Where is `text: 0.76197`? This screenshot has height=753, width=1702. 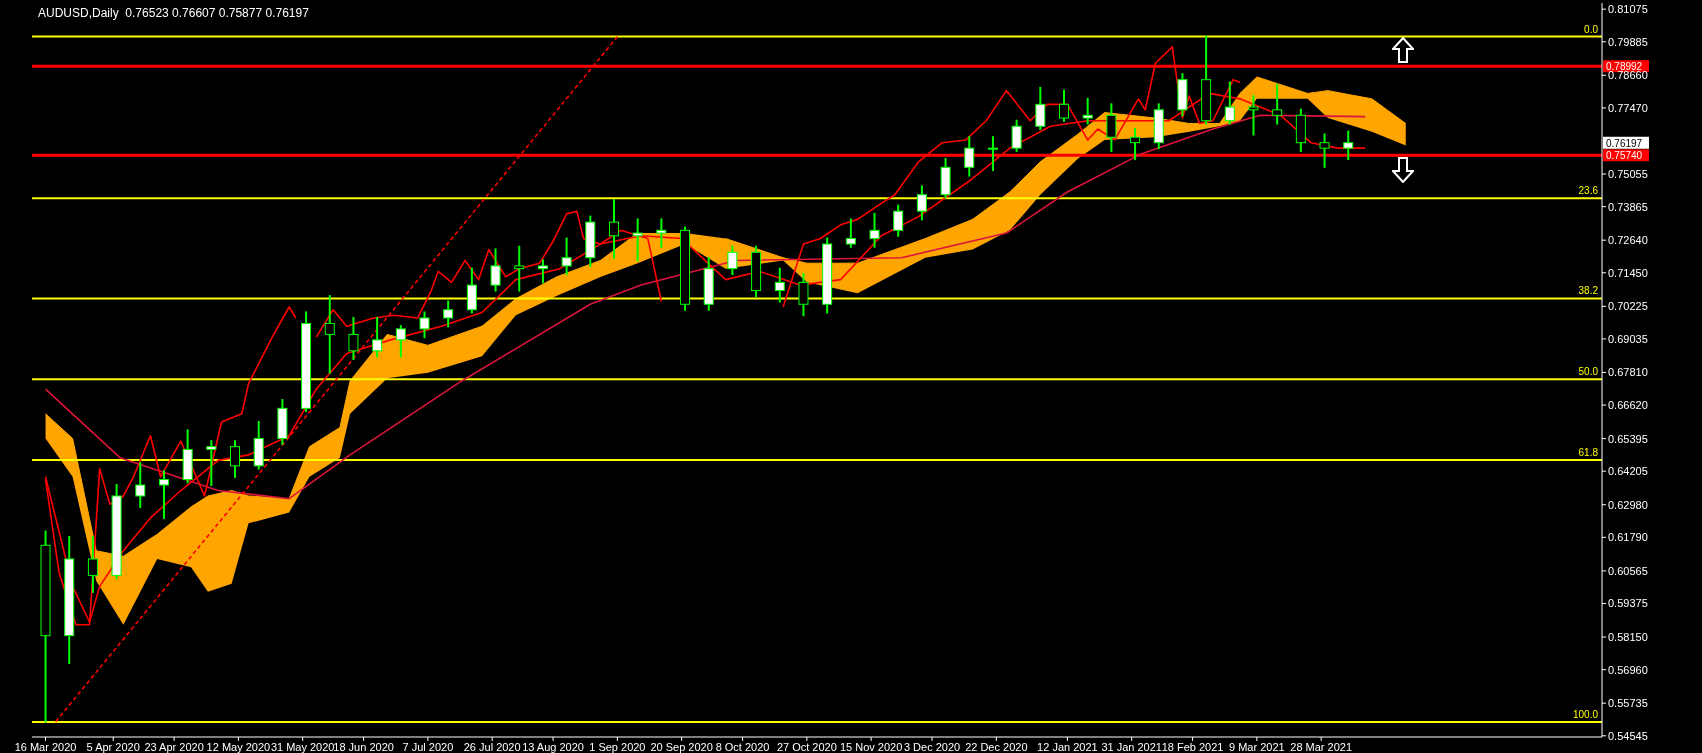 text: 0.76197 is located at coordinates (1624, 143).